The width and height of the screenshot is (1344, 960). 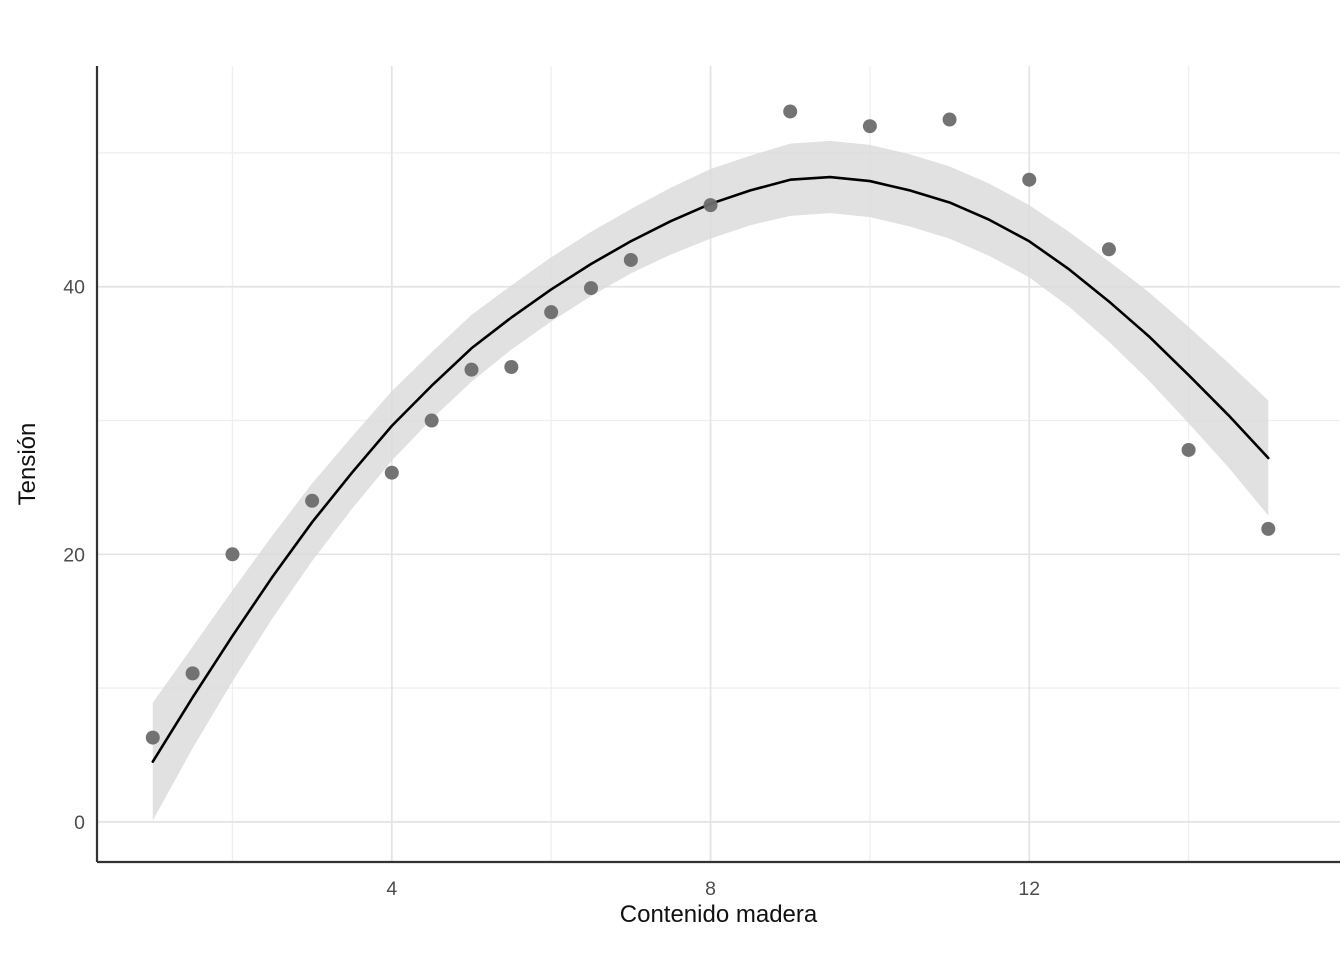 I want to click on x-tick-label: 4, so click(x=391, y=889).